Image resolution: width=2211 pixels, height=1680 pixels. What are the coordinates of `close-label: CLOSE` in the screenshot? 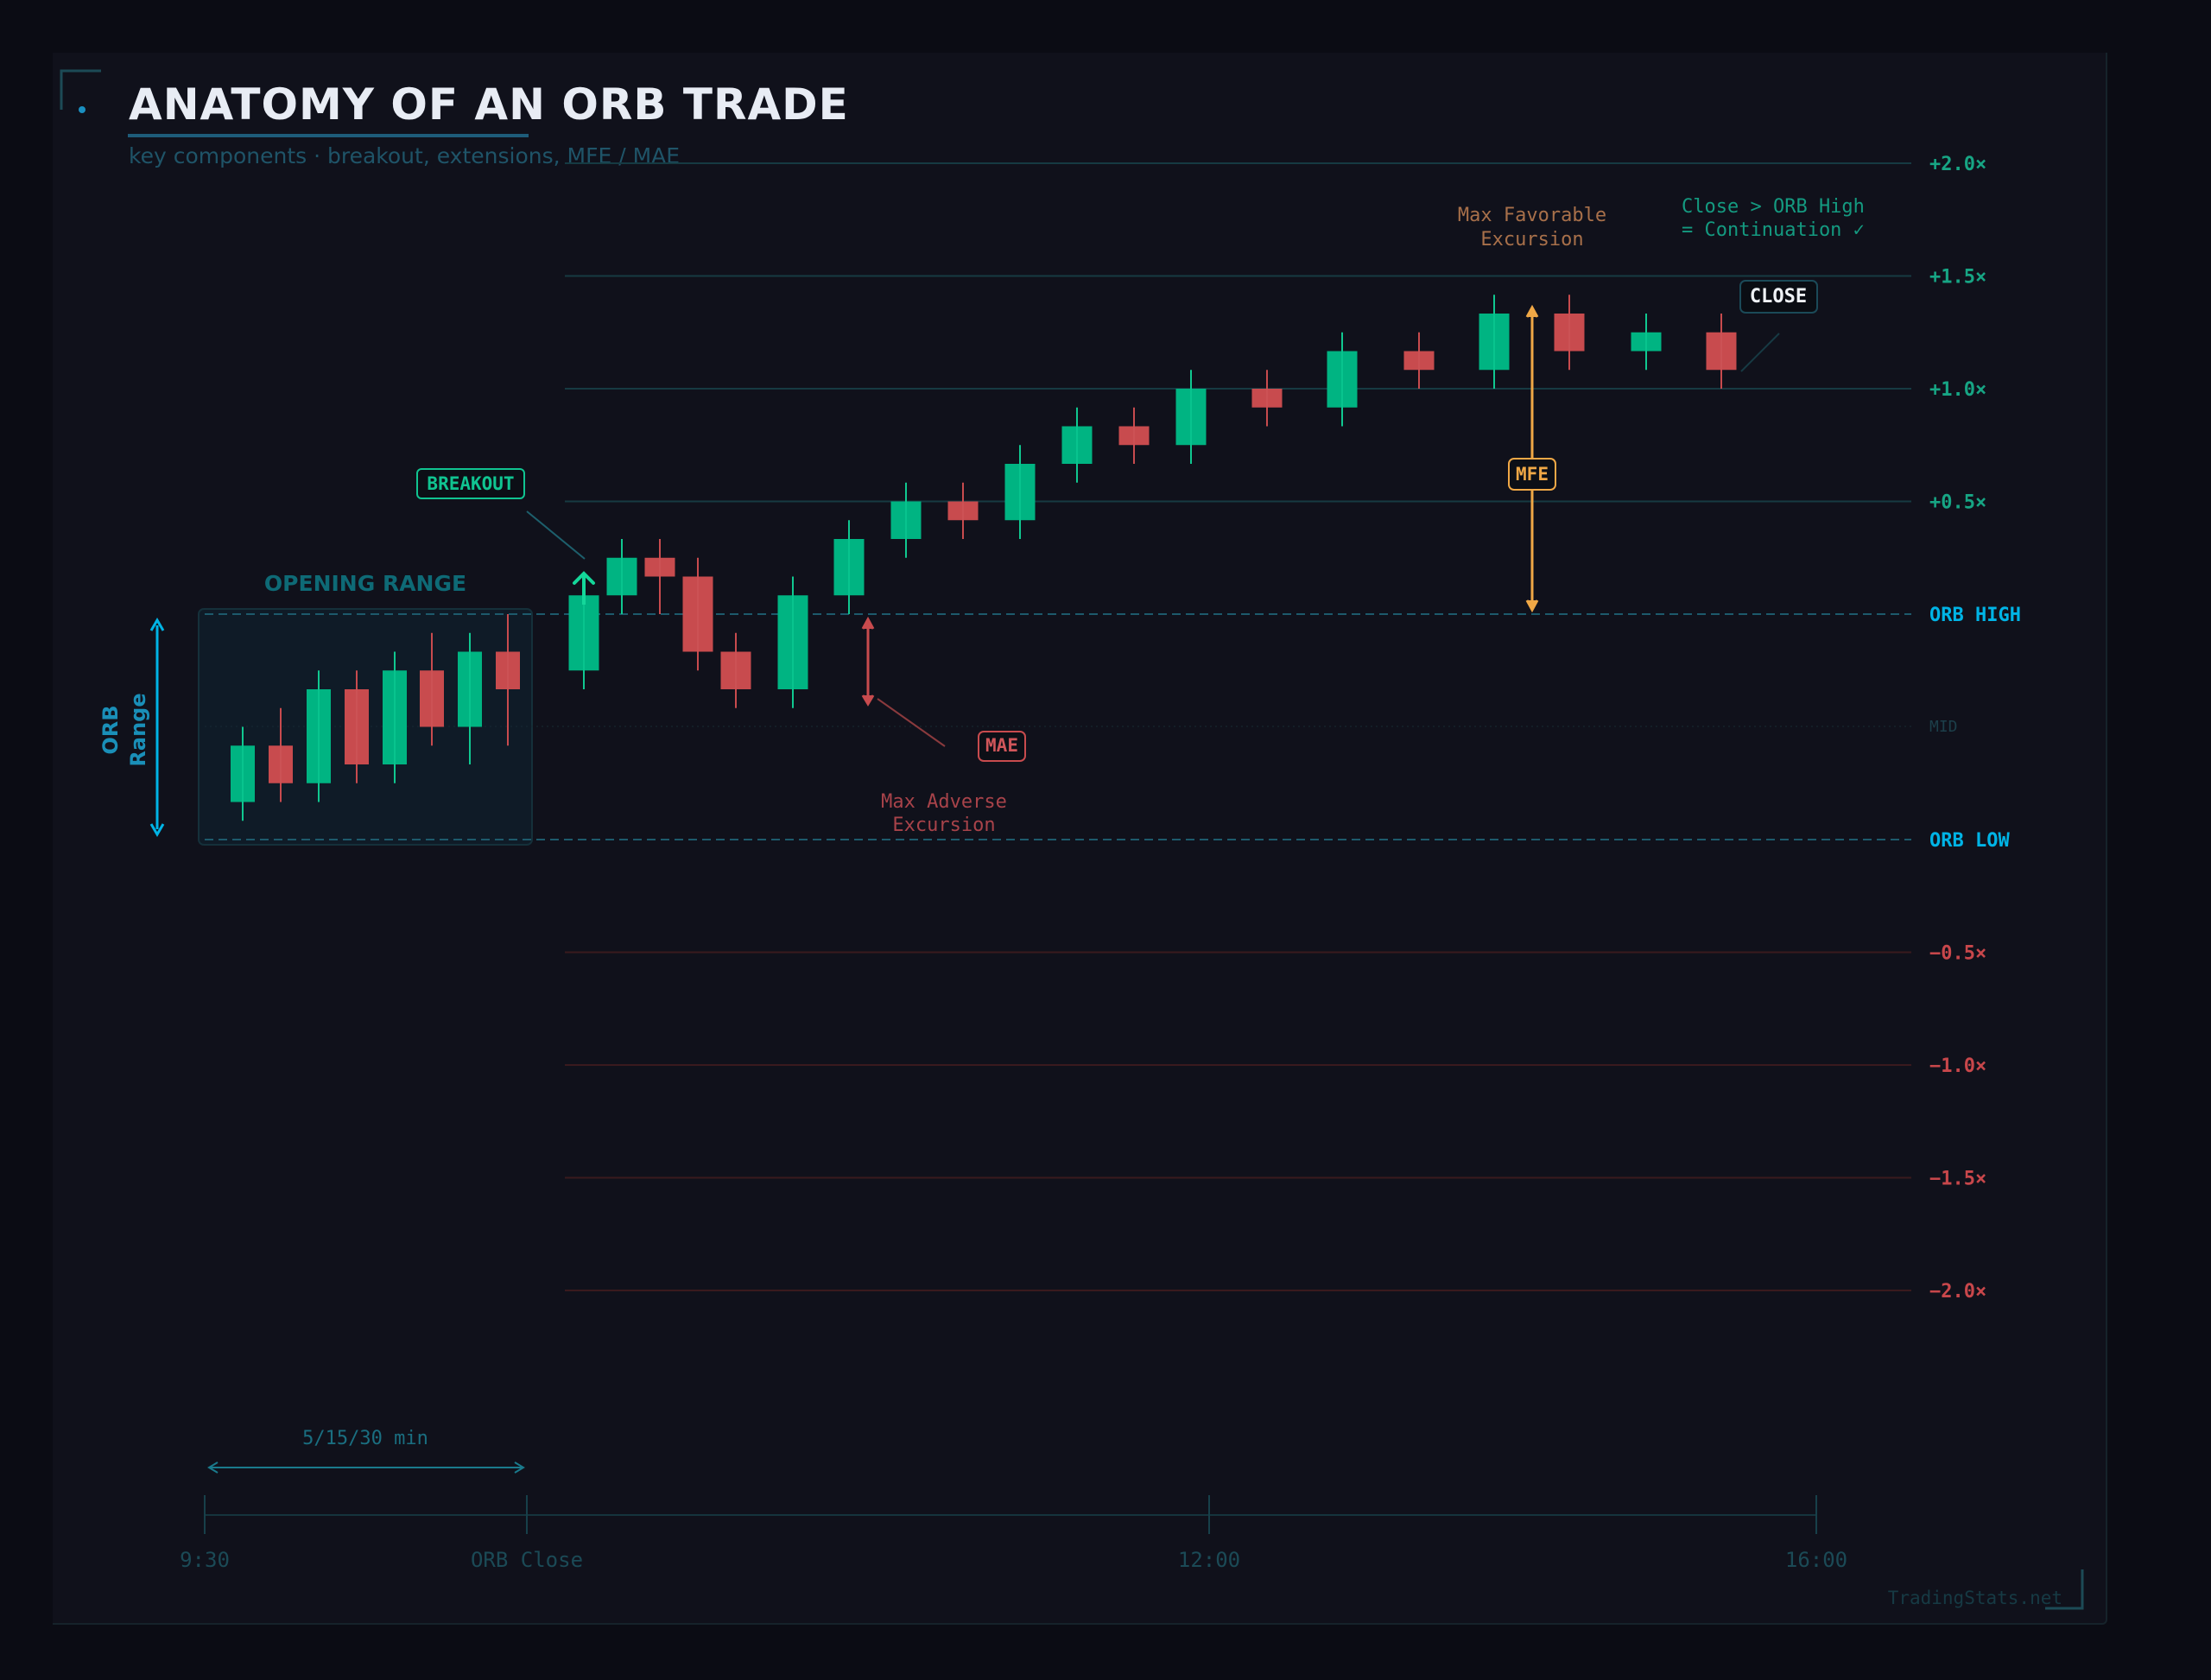 It's located at (1778, 297).